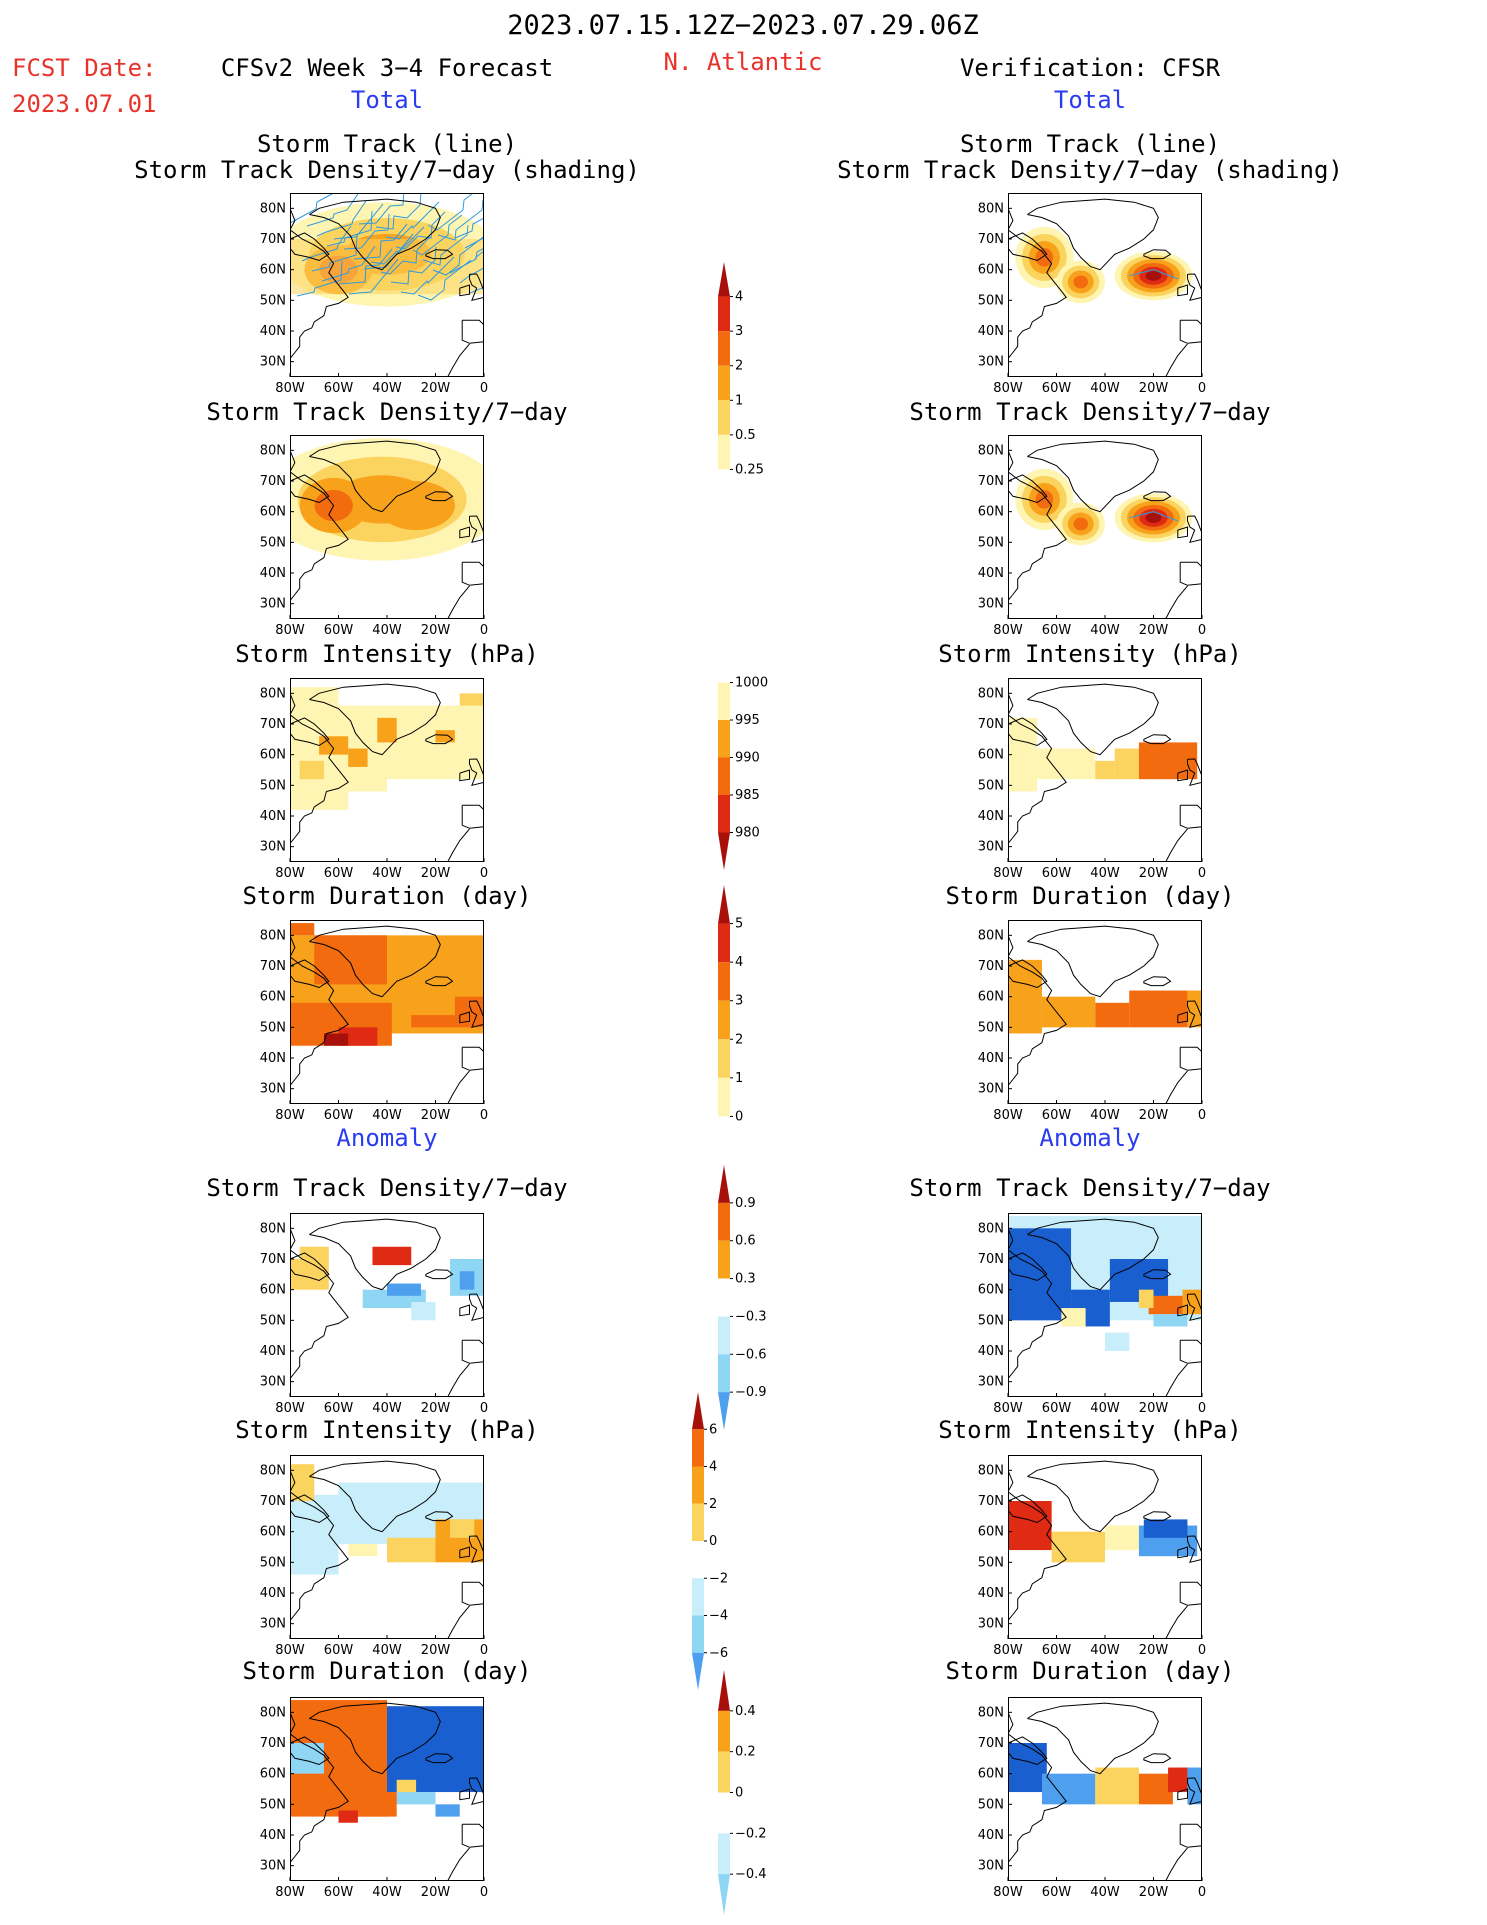 The image size is (1487, 1925). Describe the element at coordinates (753, 1793) in the screenshot. I see `colorbar-duration-anomaly: 0.4 0.2 0 −0.2 −0.4` at that location.